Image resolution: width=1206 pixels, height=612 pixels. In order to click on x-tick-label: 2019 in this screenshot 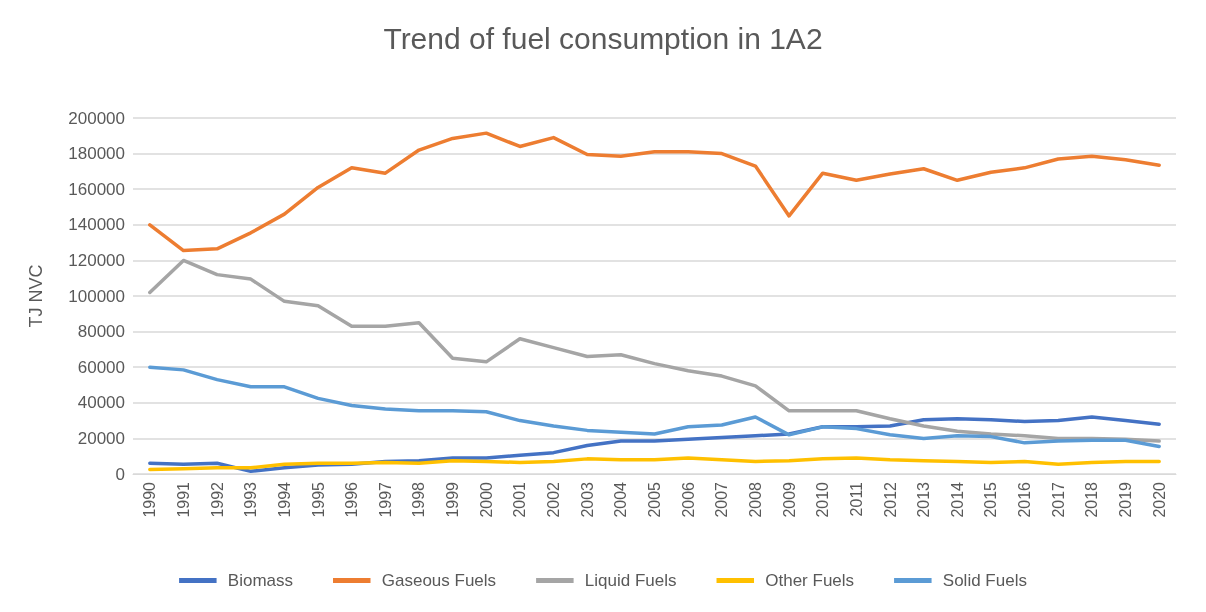, I will do `click(1126, 499)`.